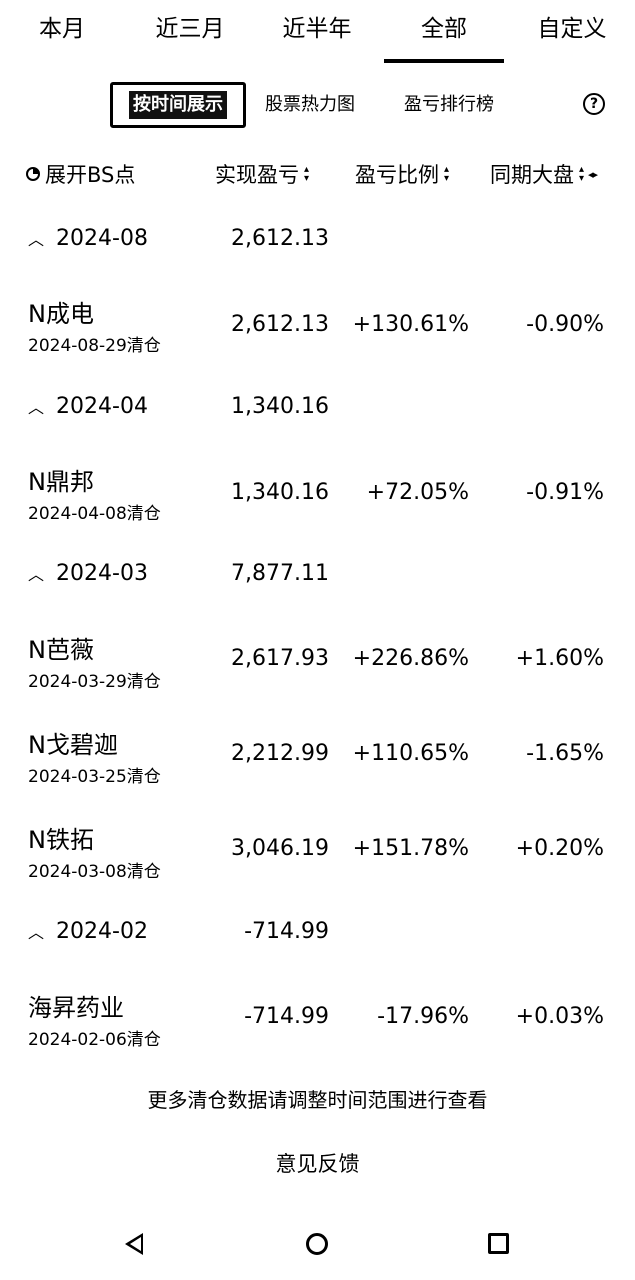 This screenshot has width=635, height=1280. I want to click on time-view-button: 按时间展示, so click(178, 105).